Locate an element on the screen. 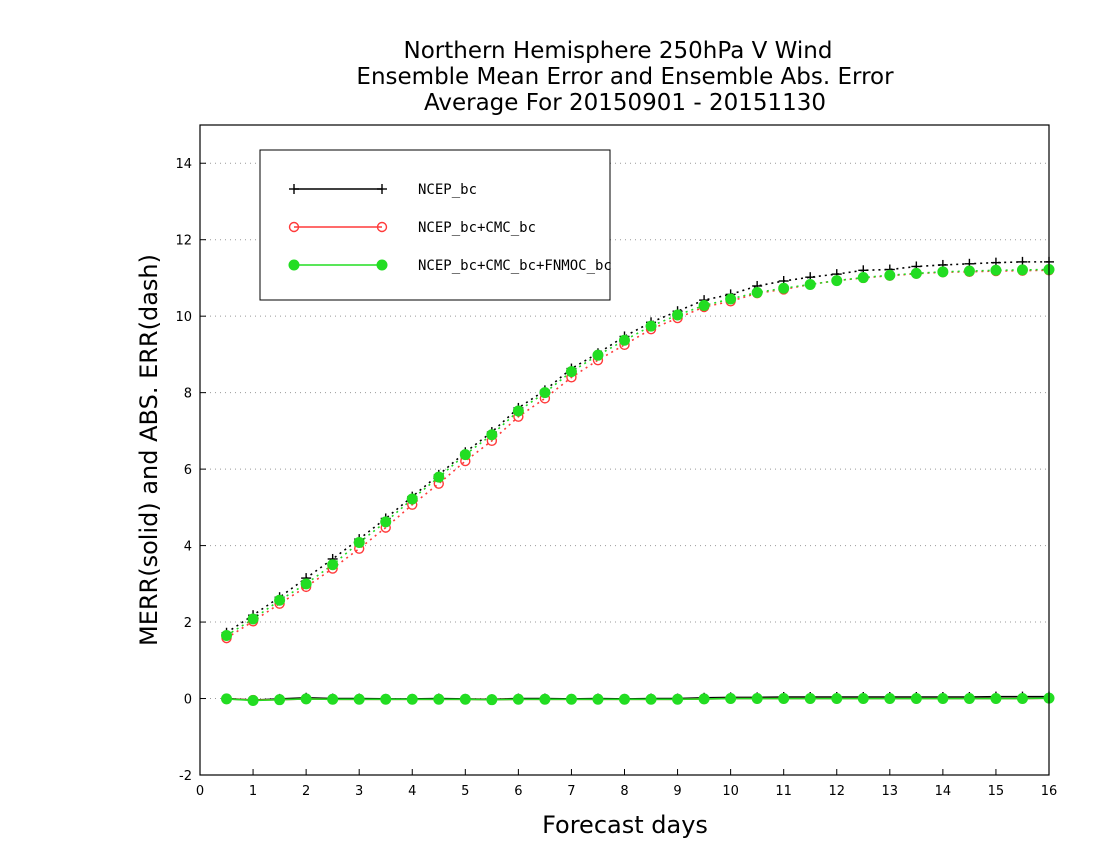  x-tick-label-2: 2 is located at coordinates (306, 791).